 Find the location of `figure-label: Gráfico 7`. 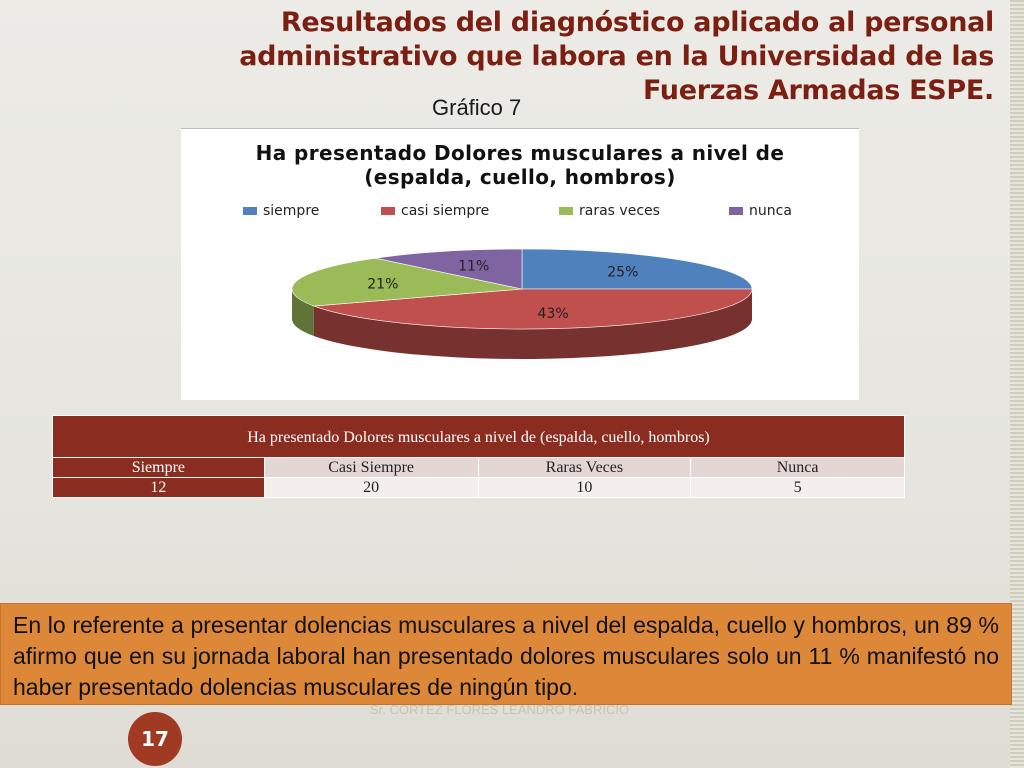

figure-label: Gráfico 7 is located at coordinates (477, 107).